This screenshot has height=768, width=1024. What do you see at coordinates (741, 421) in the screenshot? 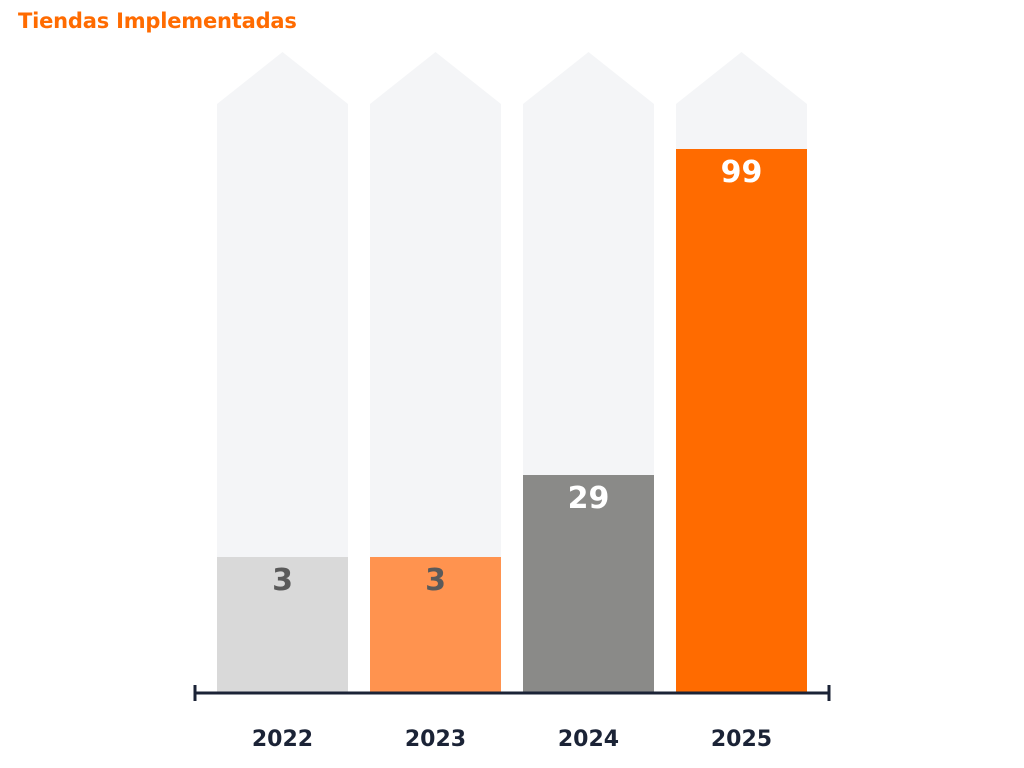
I see `bar-2025` at bounding box center [741, 421].